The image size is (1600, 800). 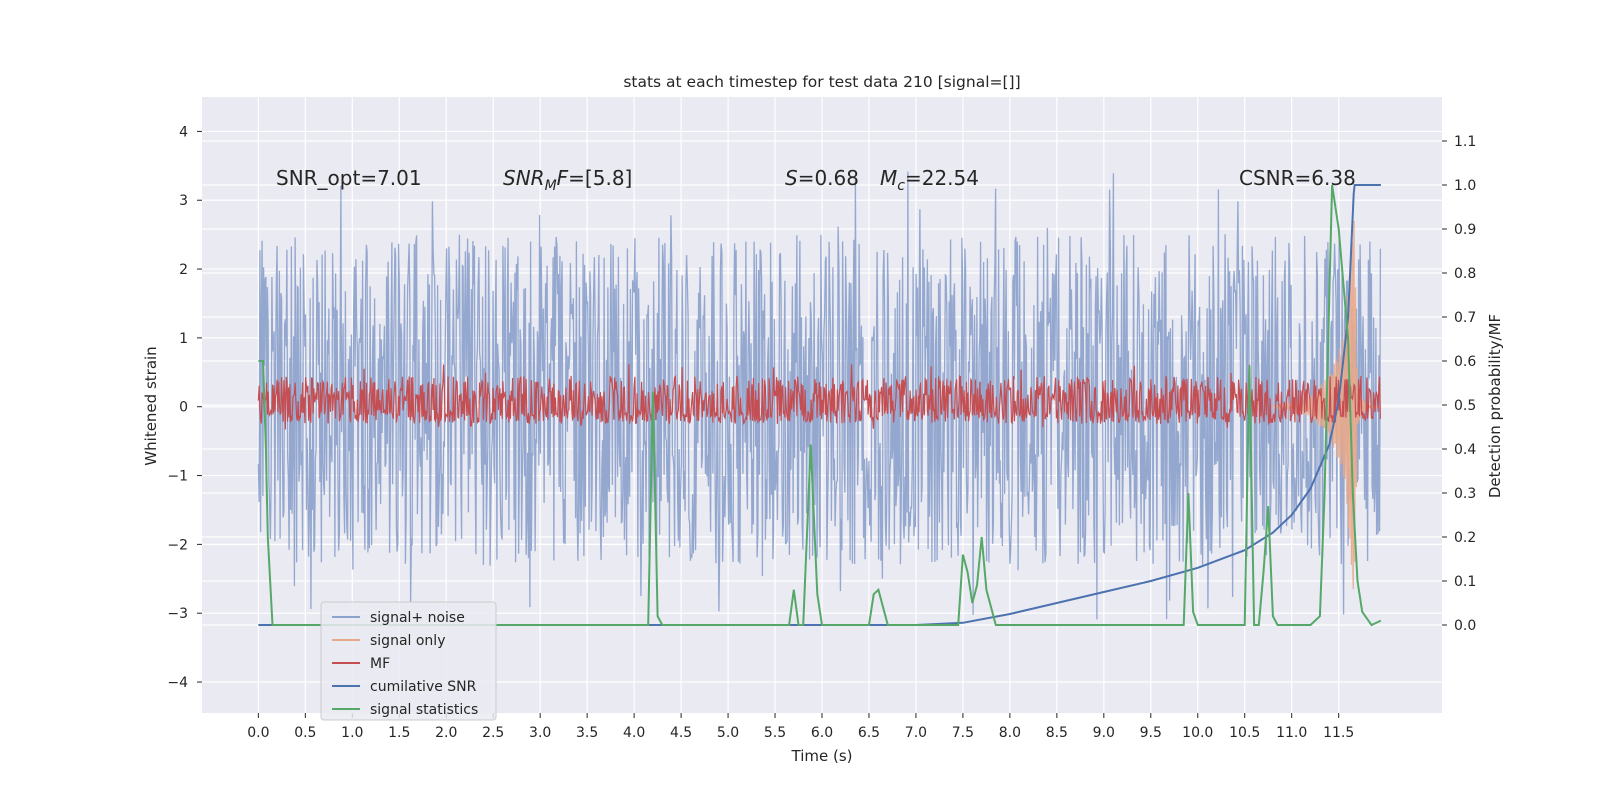 I want to click on snr-mf-symbol: SNR, so click(x=524, y=178).